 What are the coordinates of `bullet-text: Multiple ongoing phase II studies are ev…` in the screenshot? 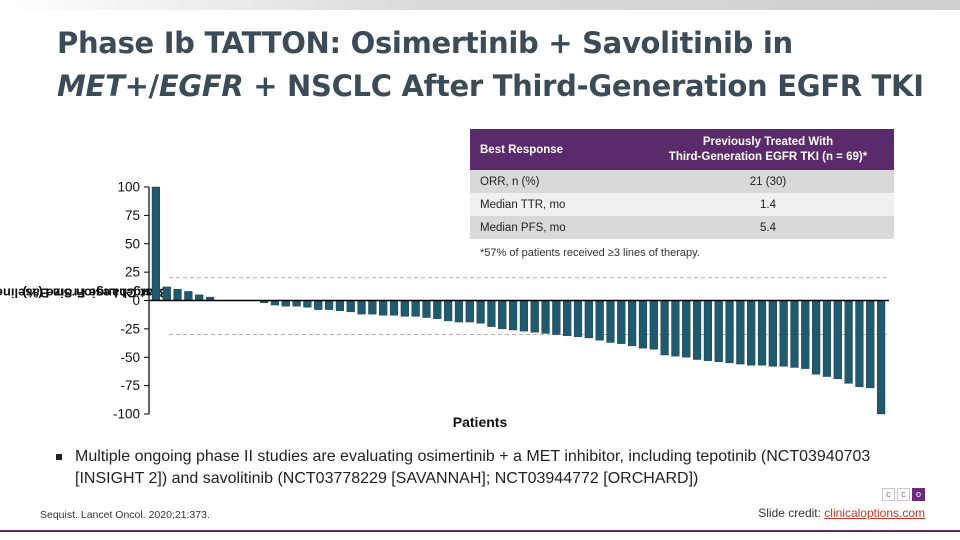 It's located at (473, 467).